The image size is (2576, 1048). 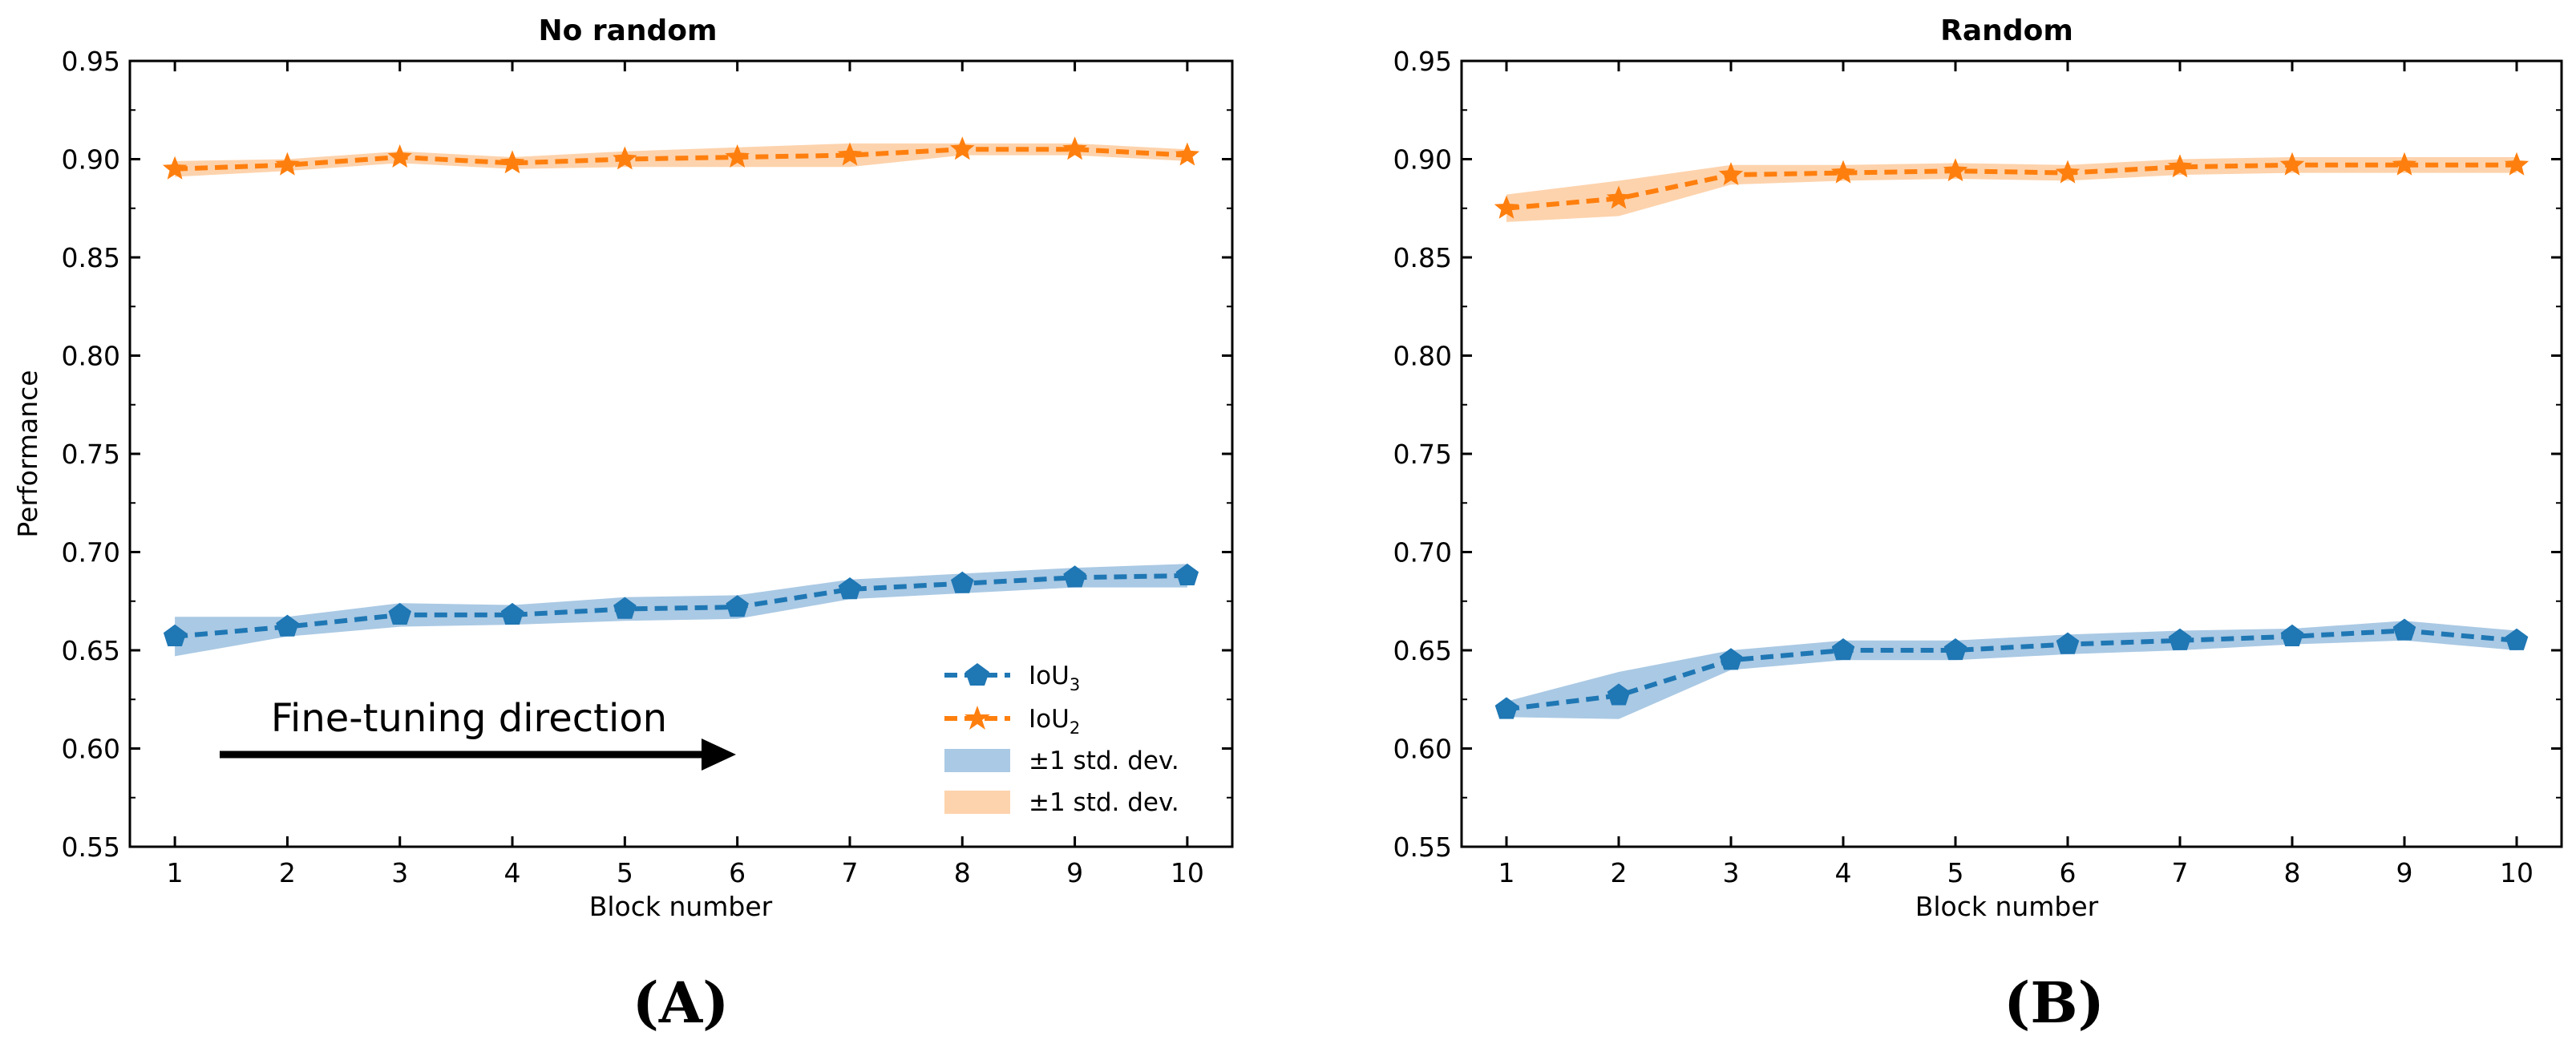 What do you see at coordinates (1619, 872) in the screenshot?
I see `x-tick-label: 2` at bounding box center [1619, 872].